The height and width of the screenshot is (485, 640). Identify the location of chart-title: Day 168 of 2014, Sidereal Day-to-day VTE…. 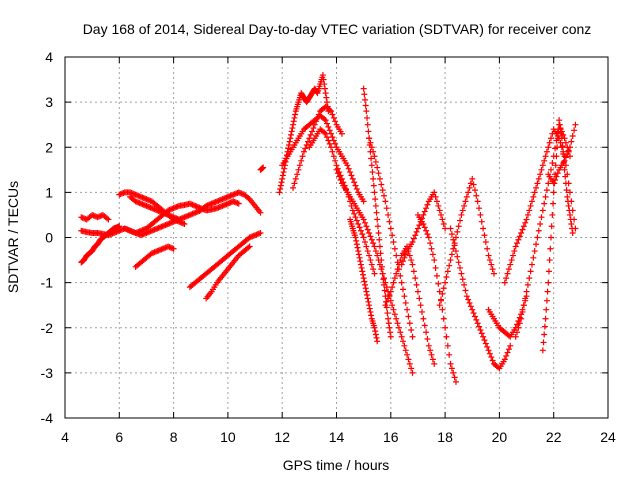
(337, 29).